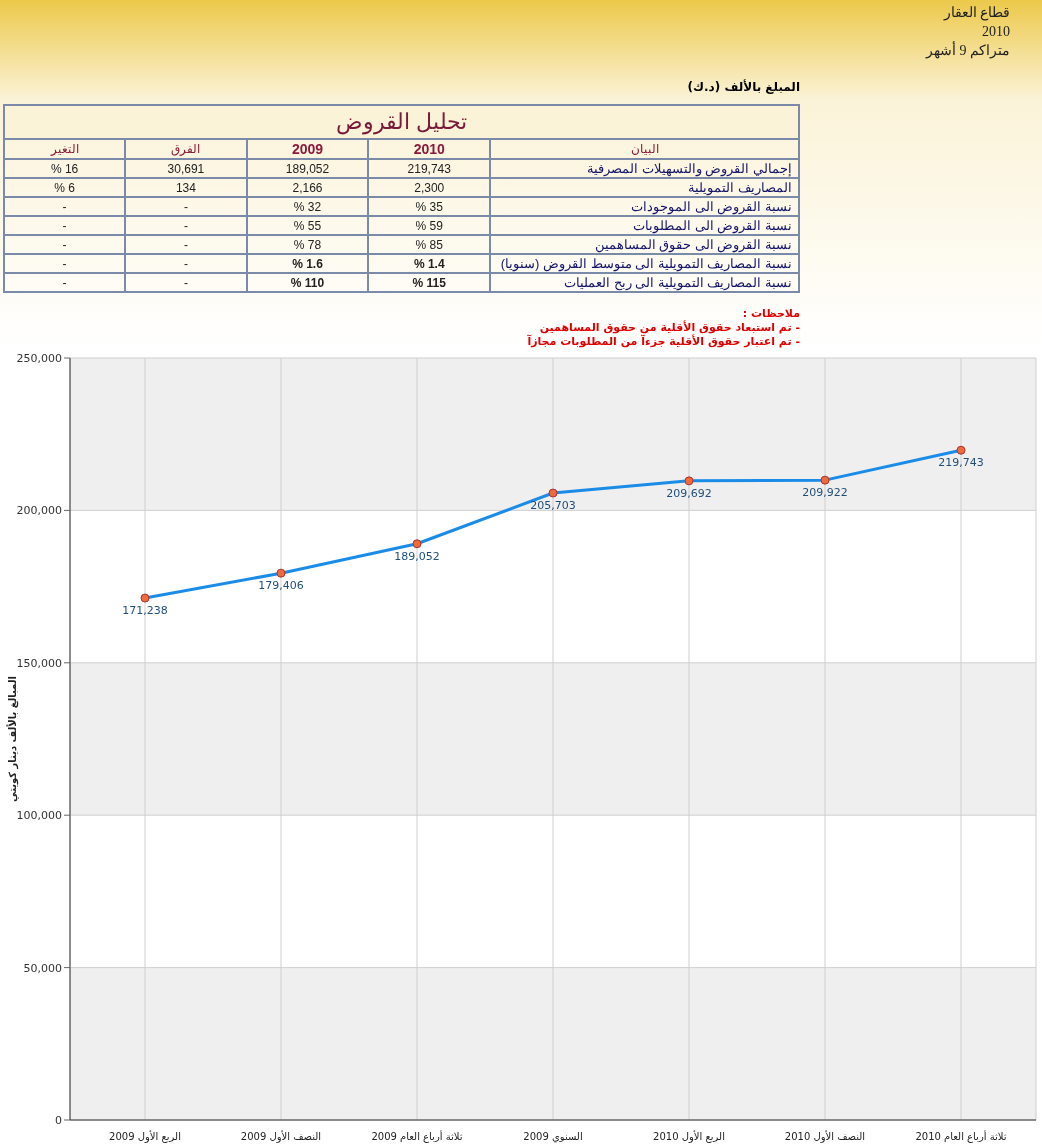  Describe the element at coordinates (281, 1136) in the screenshot. I see `x-tick-label: النصف الأول 2009` at that location.